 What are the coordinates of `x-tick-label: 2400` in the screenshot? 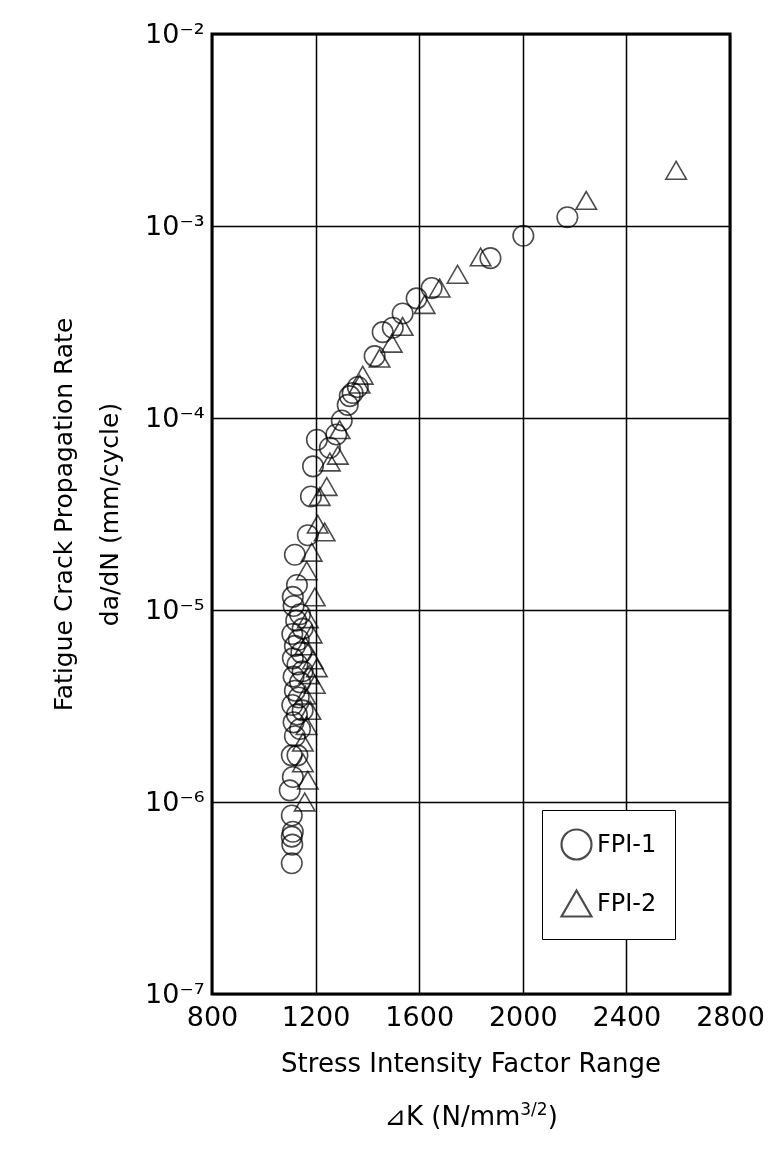 It's located at (627, 1016).